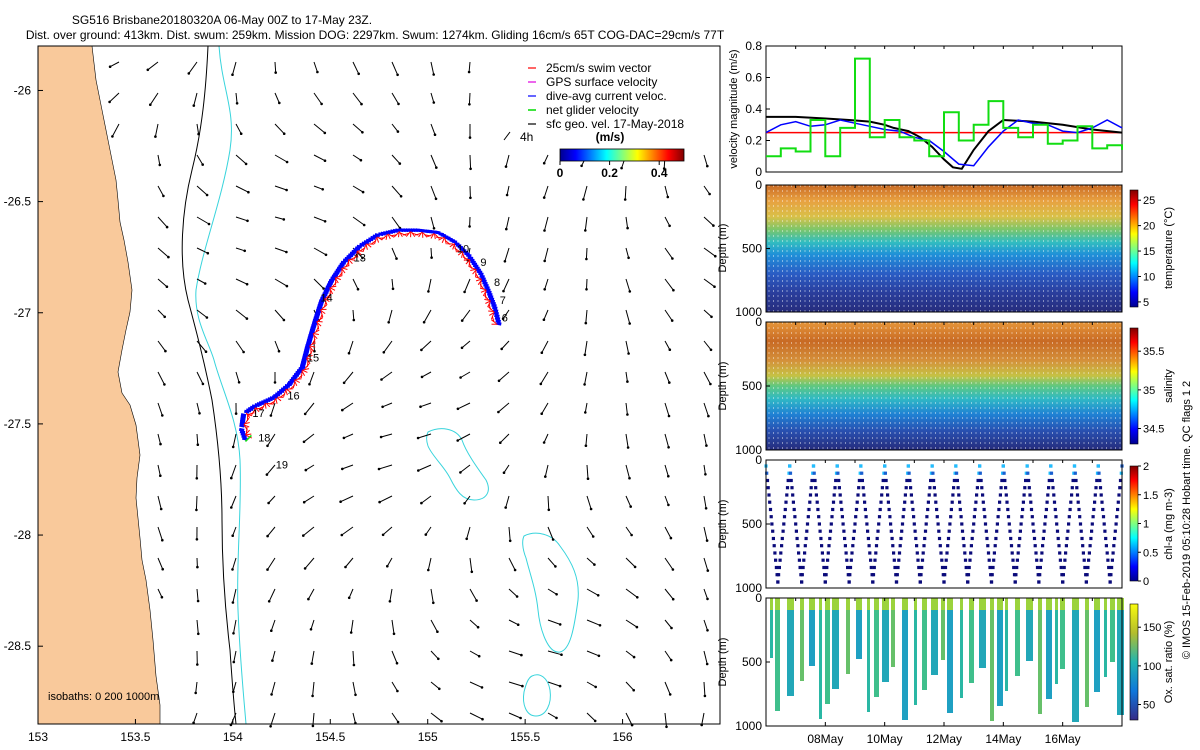 The height and width of the screenshot is (750, 1200). Describe the element at coordinates (264, 439) in the screenshot. I see `track-day-label: 18` at that location.